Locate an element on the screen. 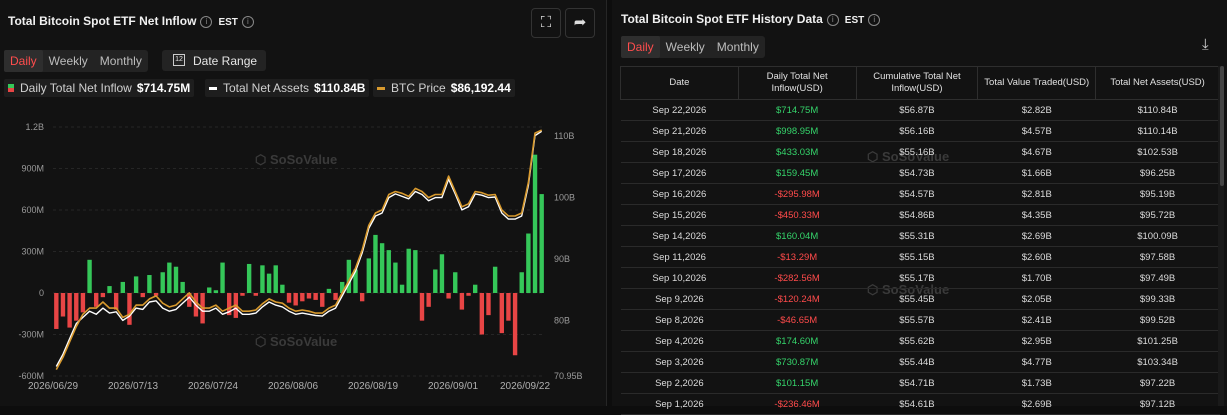 The height and width of the screenshot is (415, 1227). sosovalue-logo-icon: ⬡ is located at coordinates (261, 341).